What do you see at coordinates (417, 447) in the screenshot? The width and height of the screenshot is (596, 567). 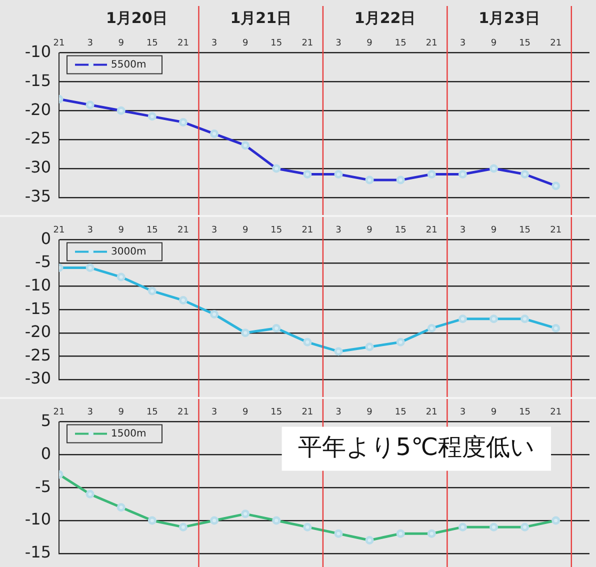 I see `annotation: 平年より5℃程度低い` at bounding box center [417, 447].